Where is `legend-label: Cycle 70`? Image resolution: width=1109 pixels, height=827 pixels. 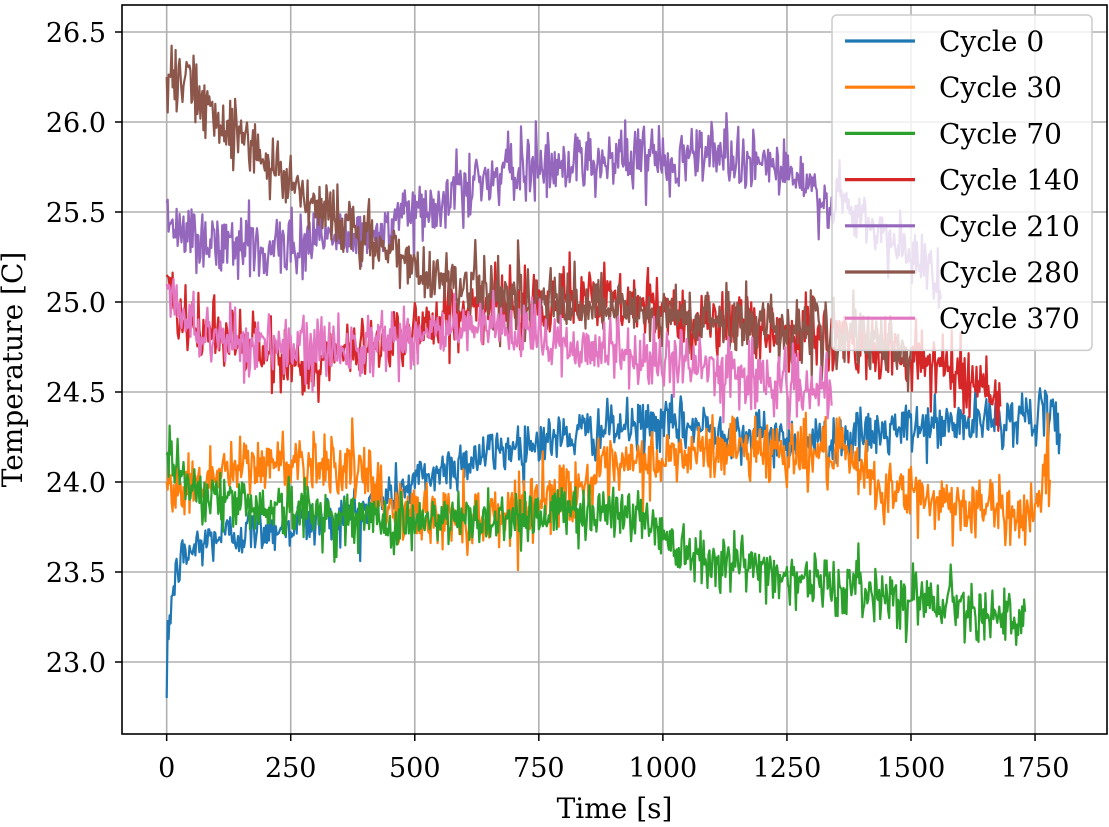
legend-label: Cycle 70 is located at coordinates (1000, 133).